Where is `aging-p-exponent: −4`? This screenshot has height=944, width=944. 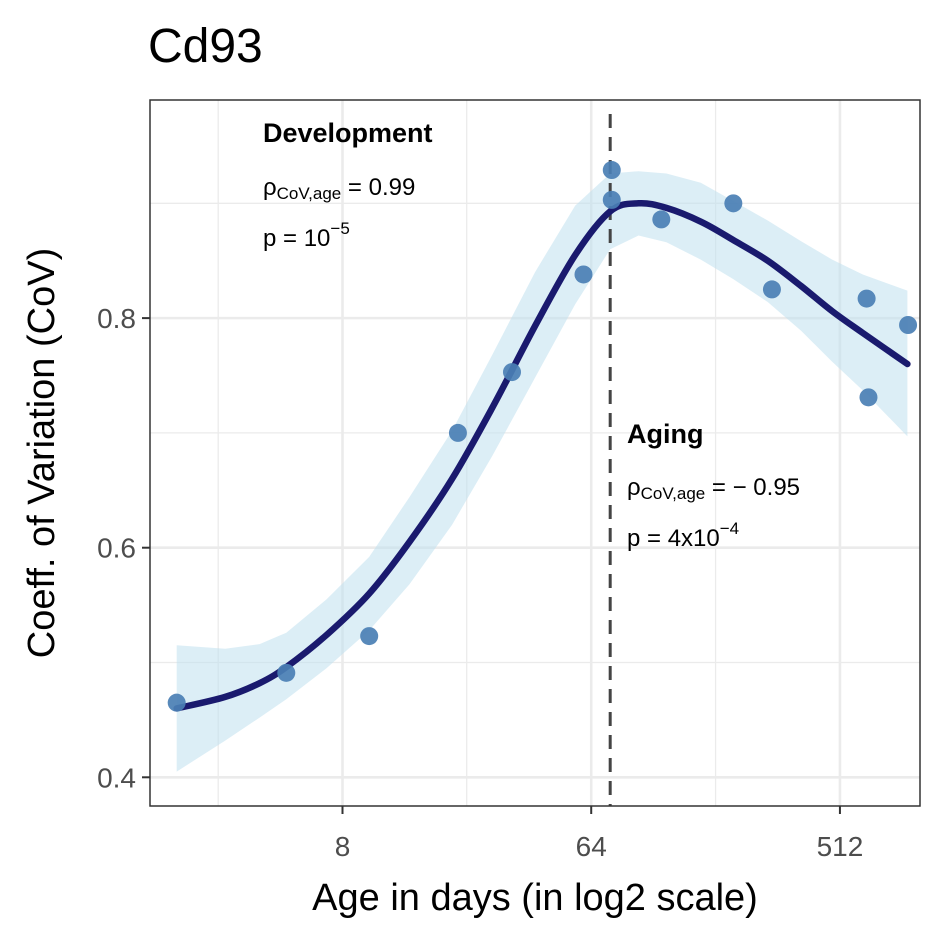
aging-p-exponent: −4 is located at coordinates (729, 528).